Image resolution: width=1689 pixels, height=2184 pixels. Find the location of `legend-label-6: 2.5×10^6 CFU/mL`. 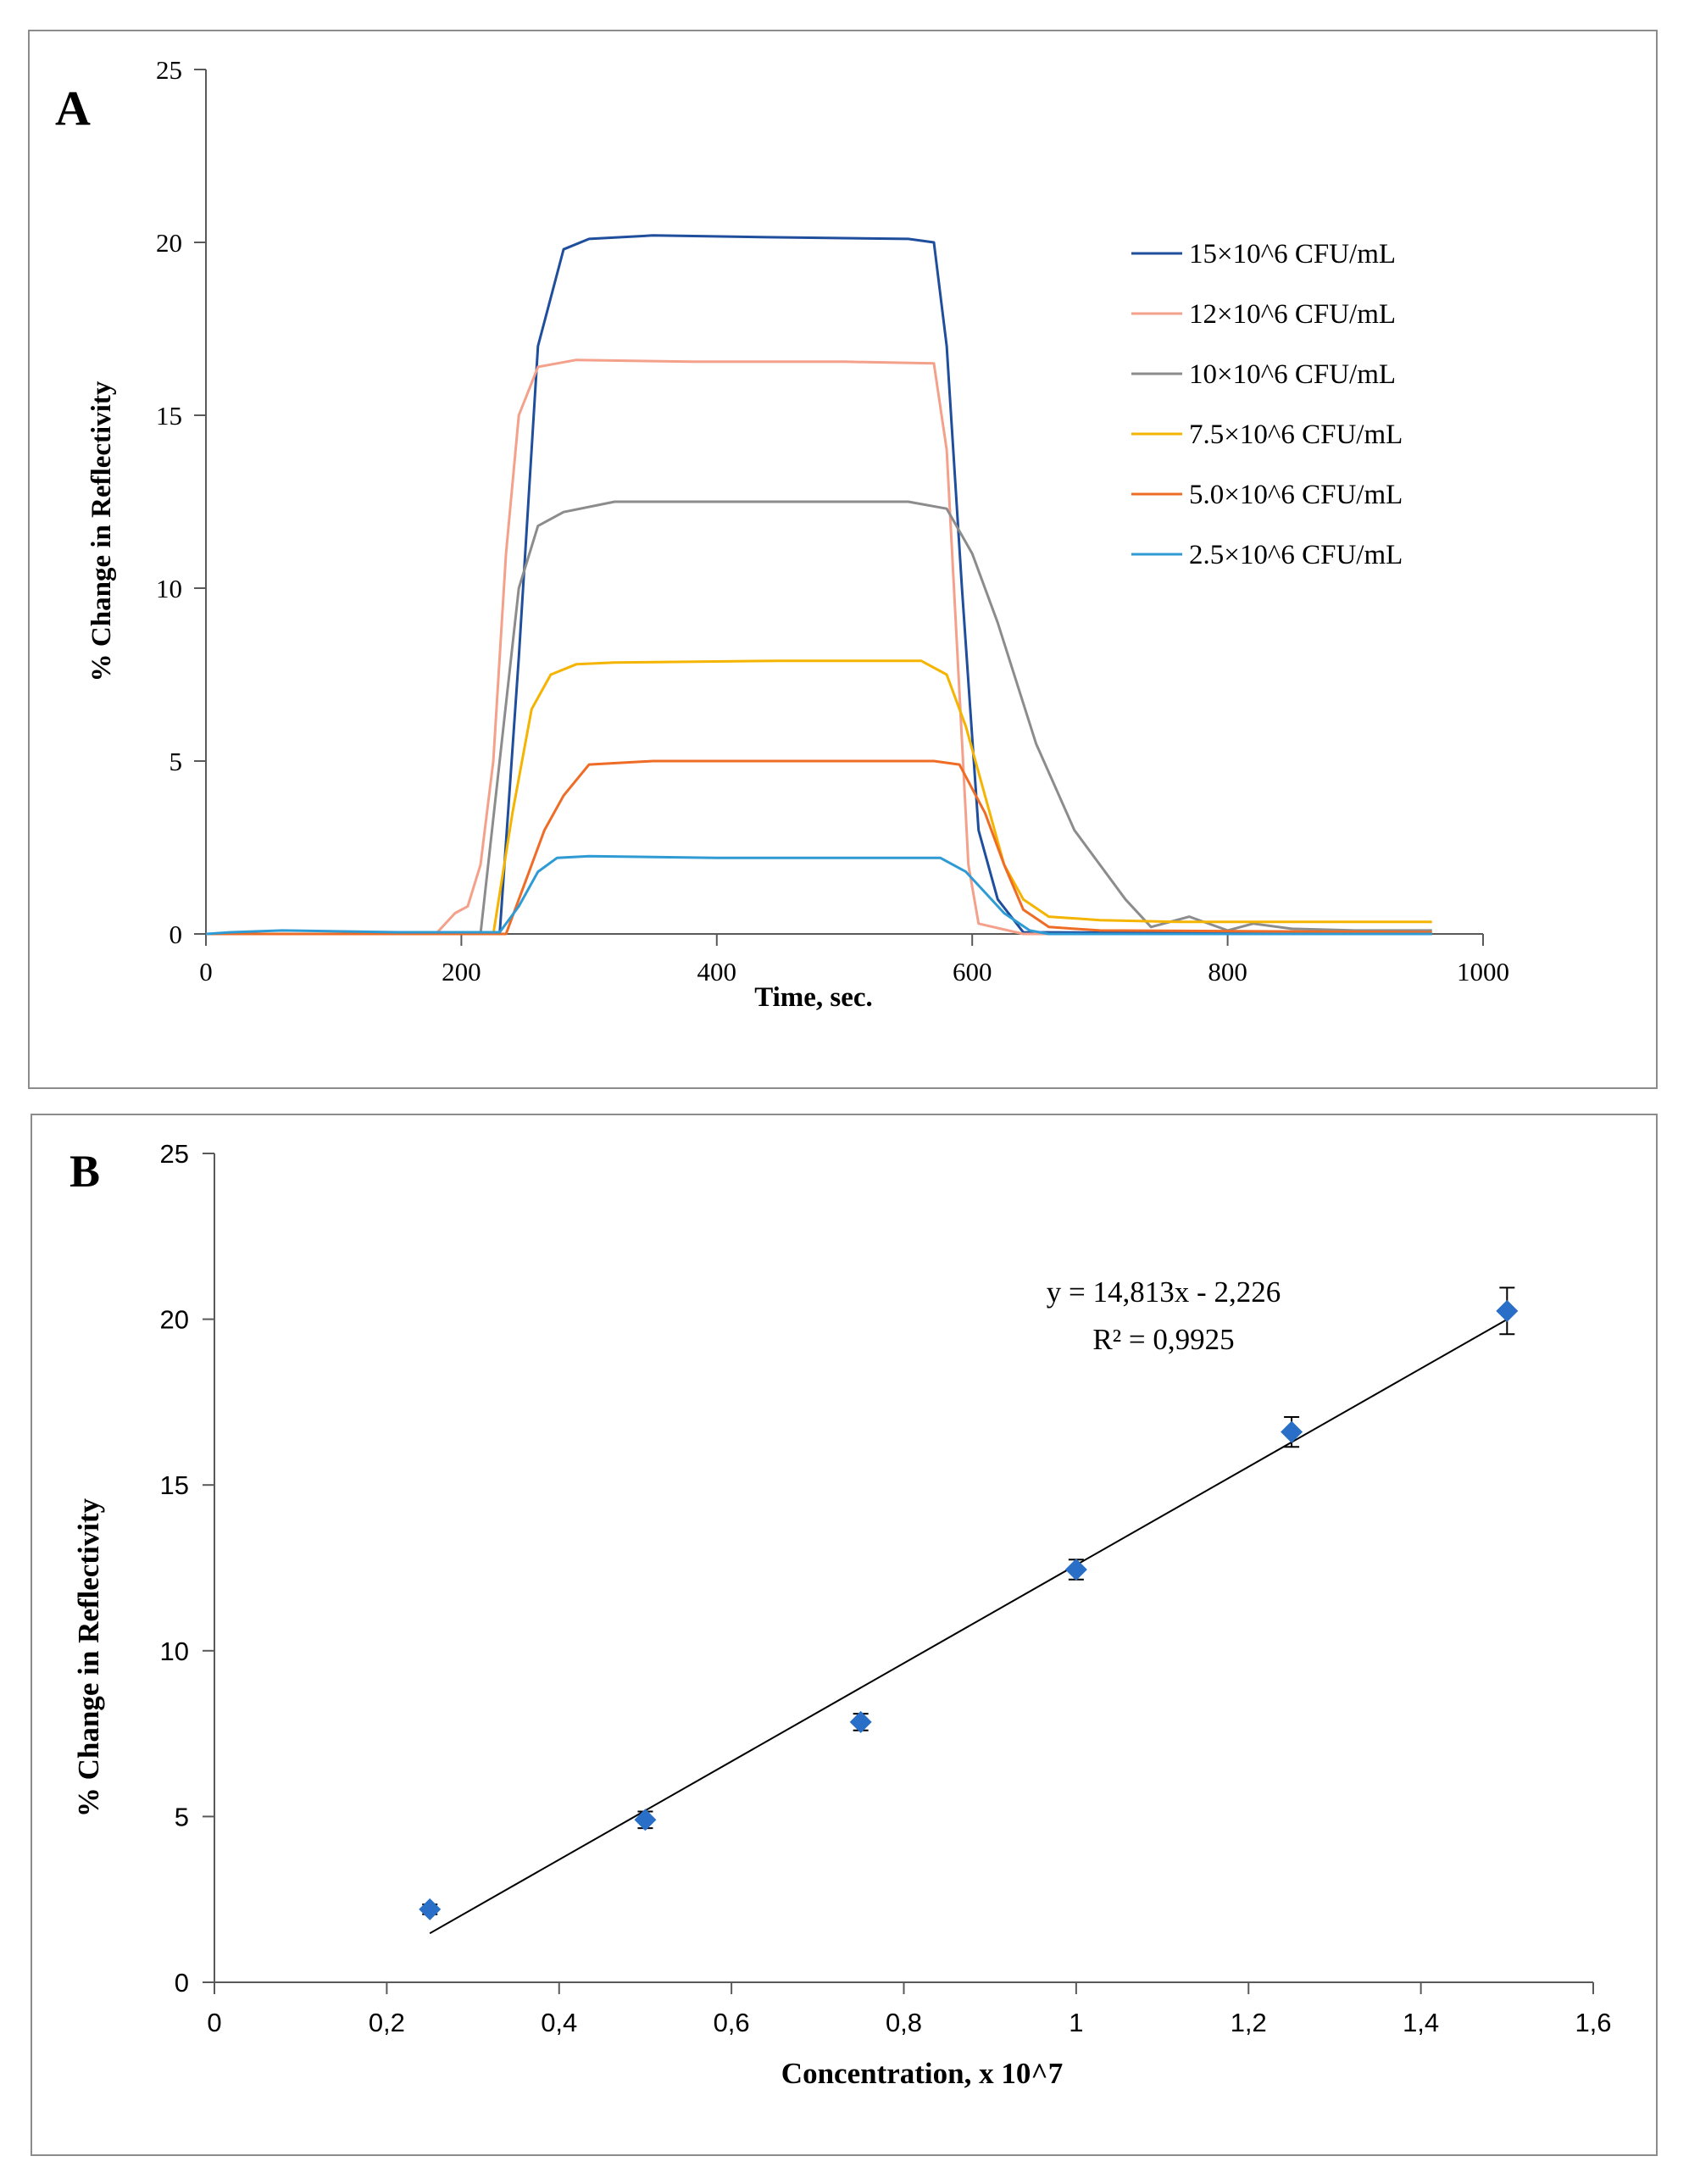

legend-label-6: 2.5×10^6 CFU/mL is located at coordinates (1296, 555).